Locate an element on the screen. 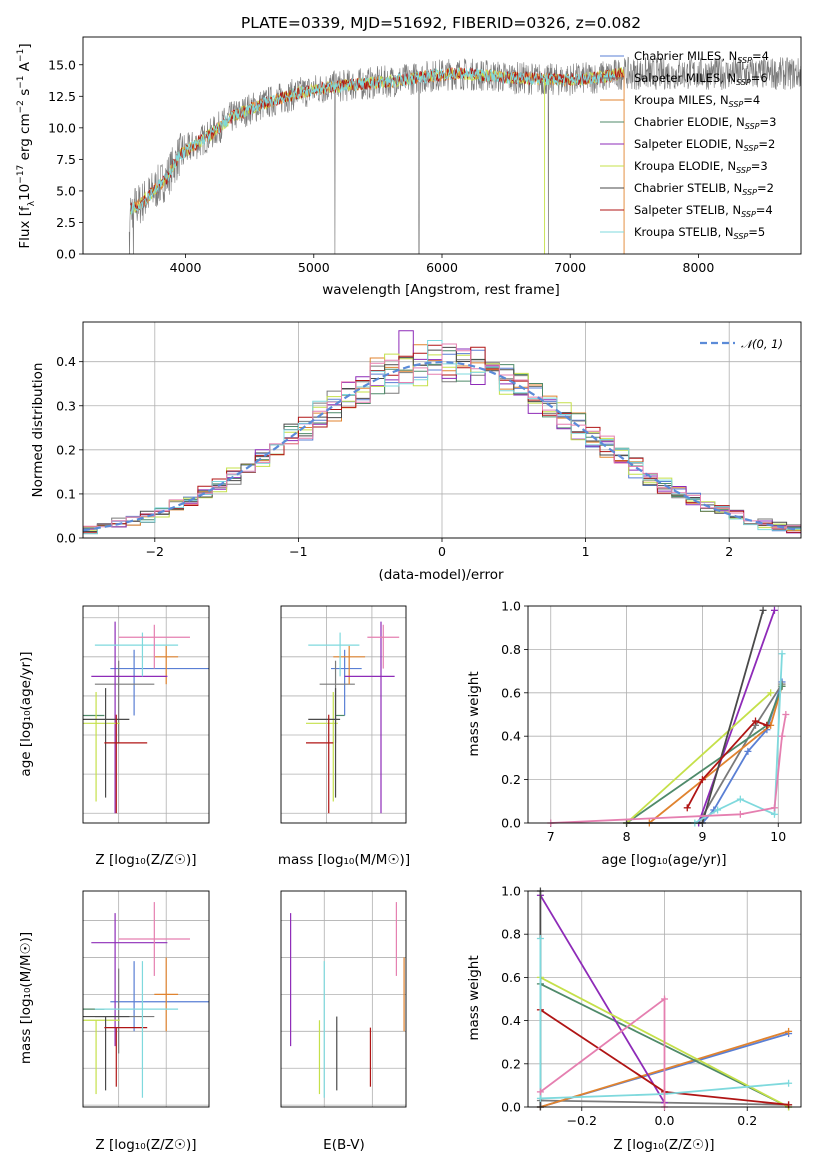  x-tick-label: 10.2 is located at coordinates (327, 836).